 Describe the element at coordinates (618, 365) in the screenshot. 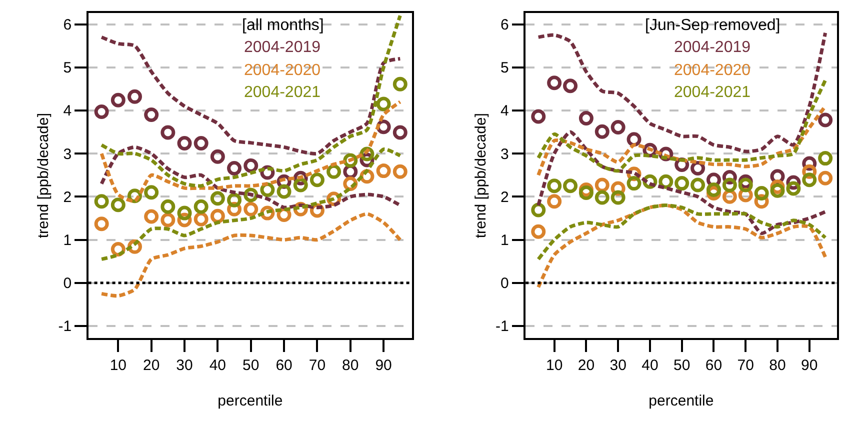

I see `x-tick-label: 30` at that location.